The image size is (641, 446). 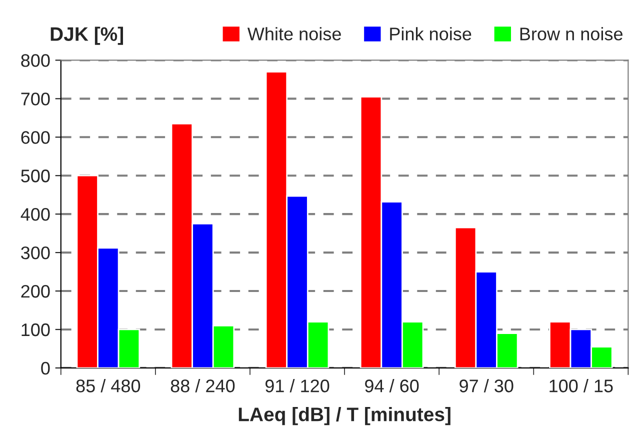 I want to click on x-tick-label: 91 / 120, so click(x=297, y=385).